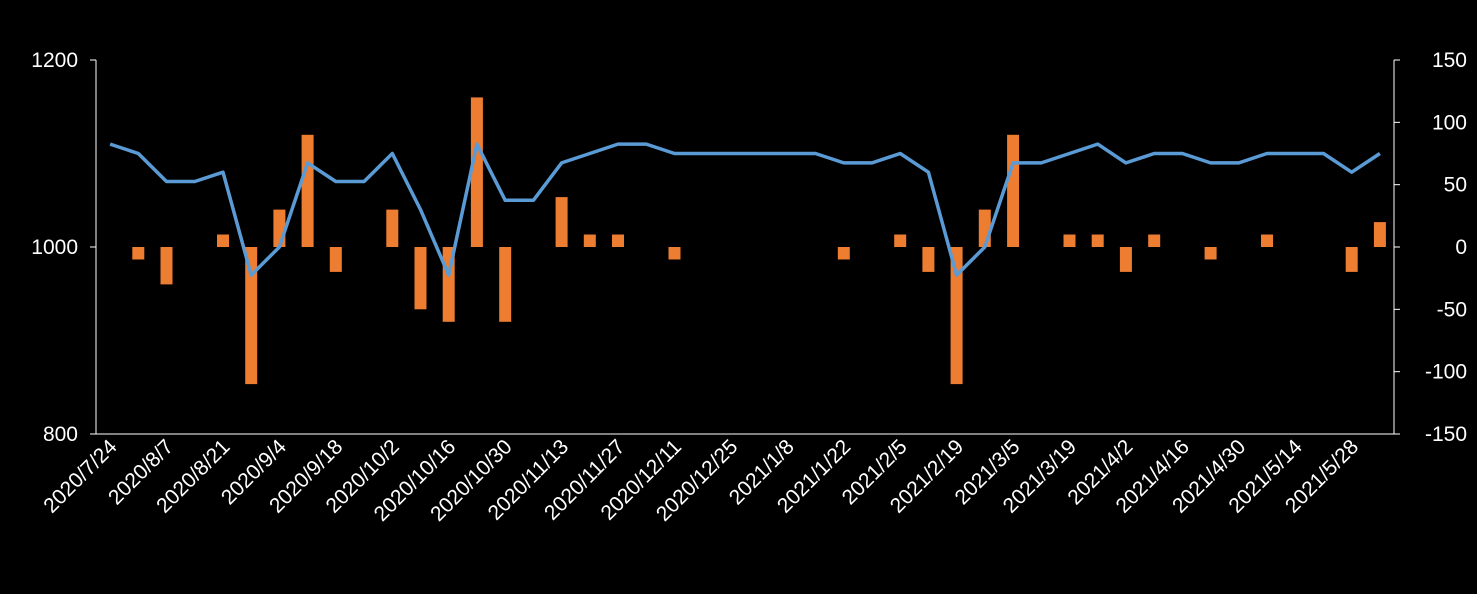  What do you see at coordinates (335, 259) in the screenshot?
I see `bar-2020/9/18` at bounding box center [335, 259].